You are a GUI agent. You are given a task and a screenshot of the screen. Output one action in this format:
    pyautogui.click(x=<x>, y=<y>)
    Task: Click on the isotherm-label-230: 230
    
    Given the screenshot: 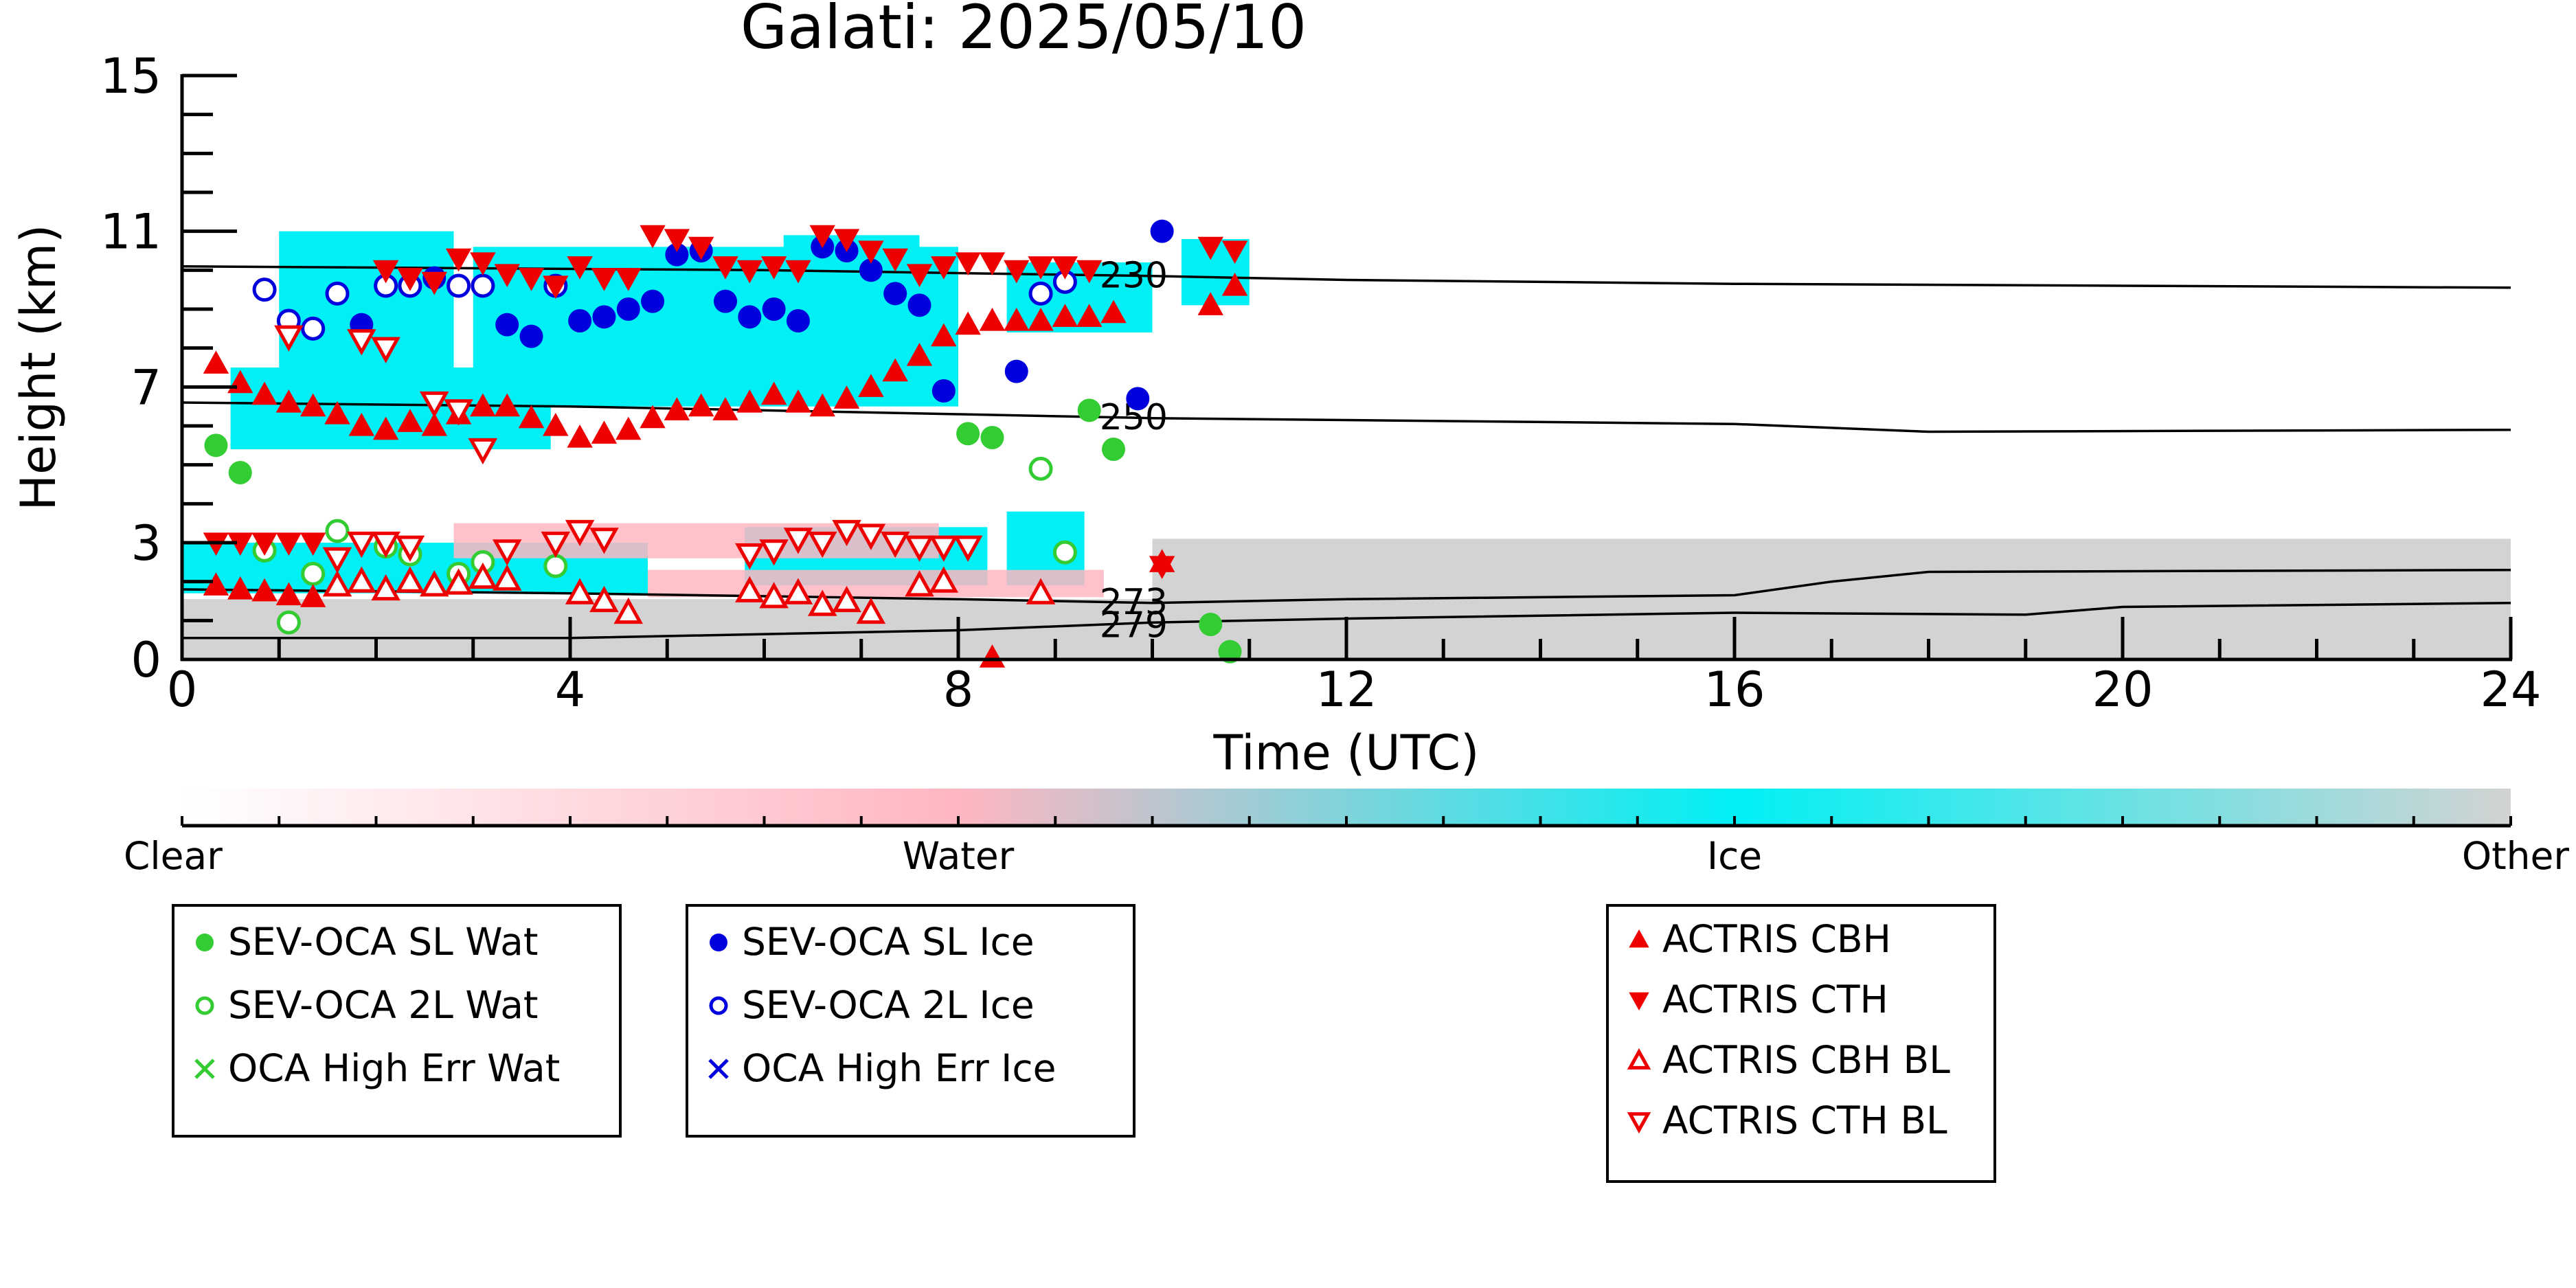 What is the action you would take?
    pyautogui.click(x=1134, y=276)
    